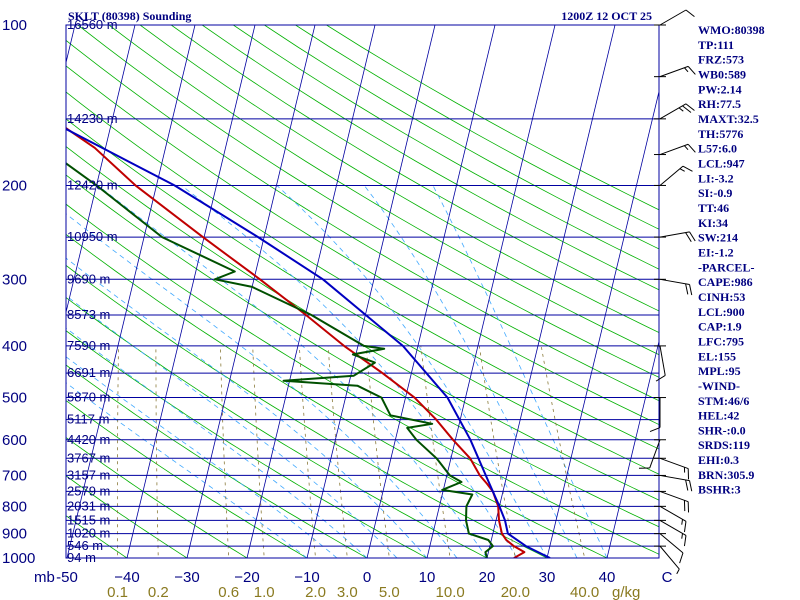 This screenshot has width=800, height=600. I want to click on index-label: TH:5776, so click(720, 134).